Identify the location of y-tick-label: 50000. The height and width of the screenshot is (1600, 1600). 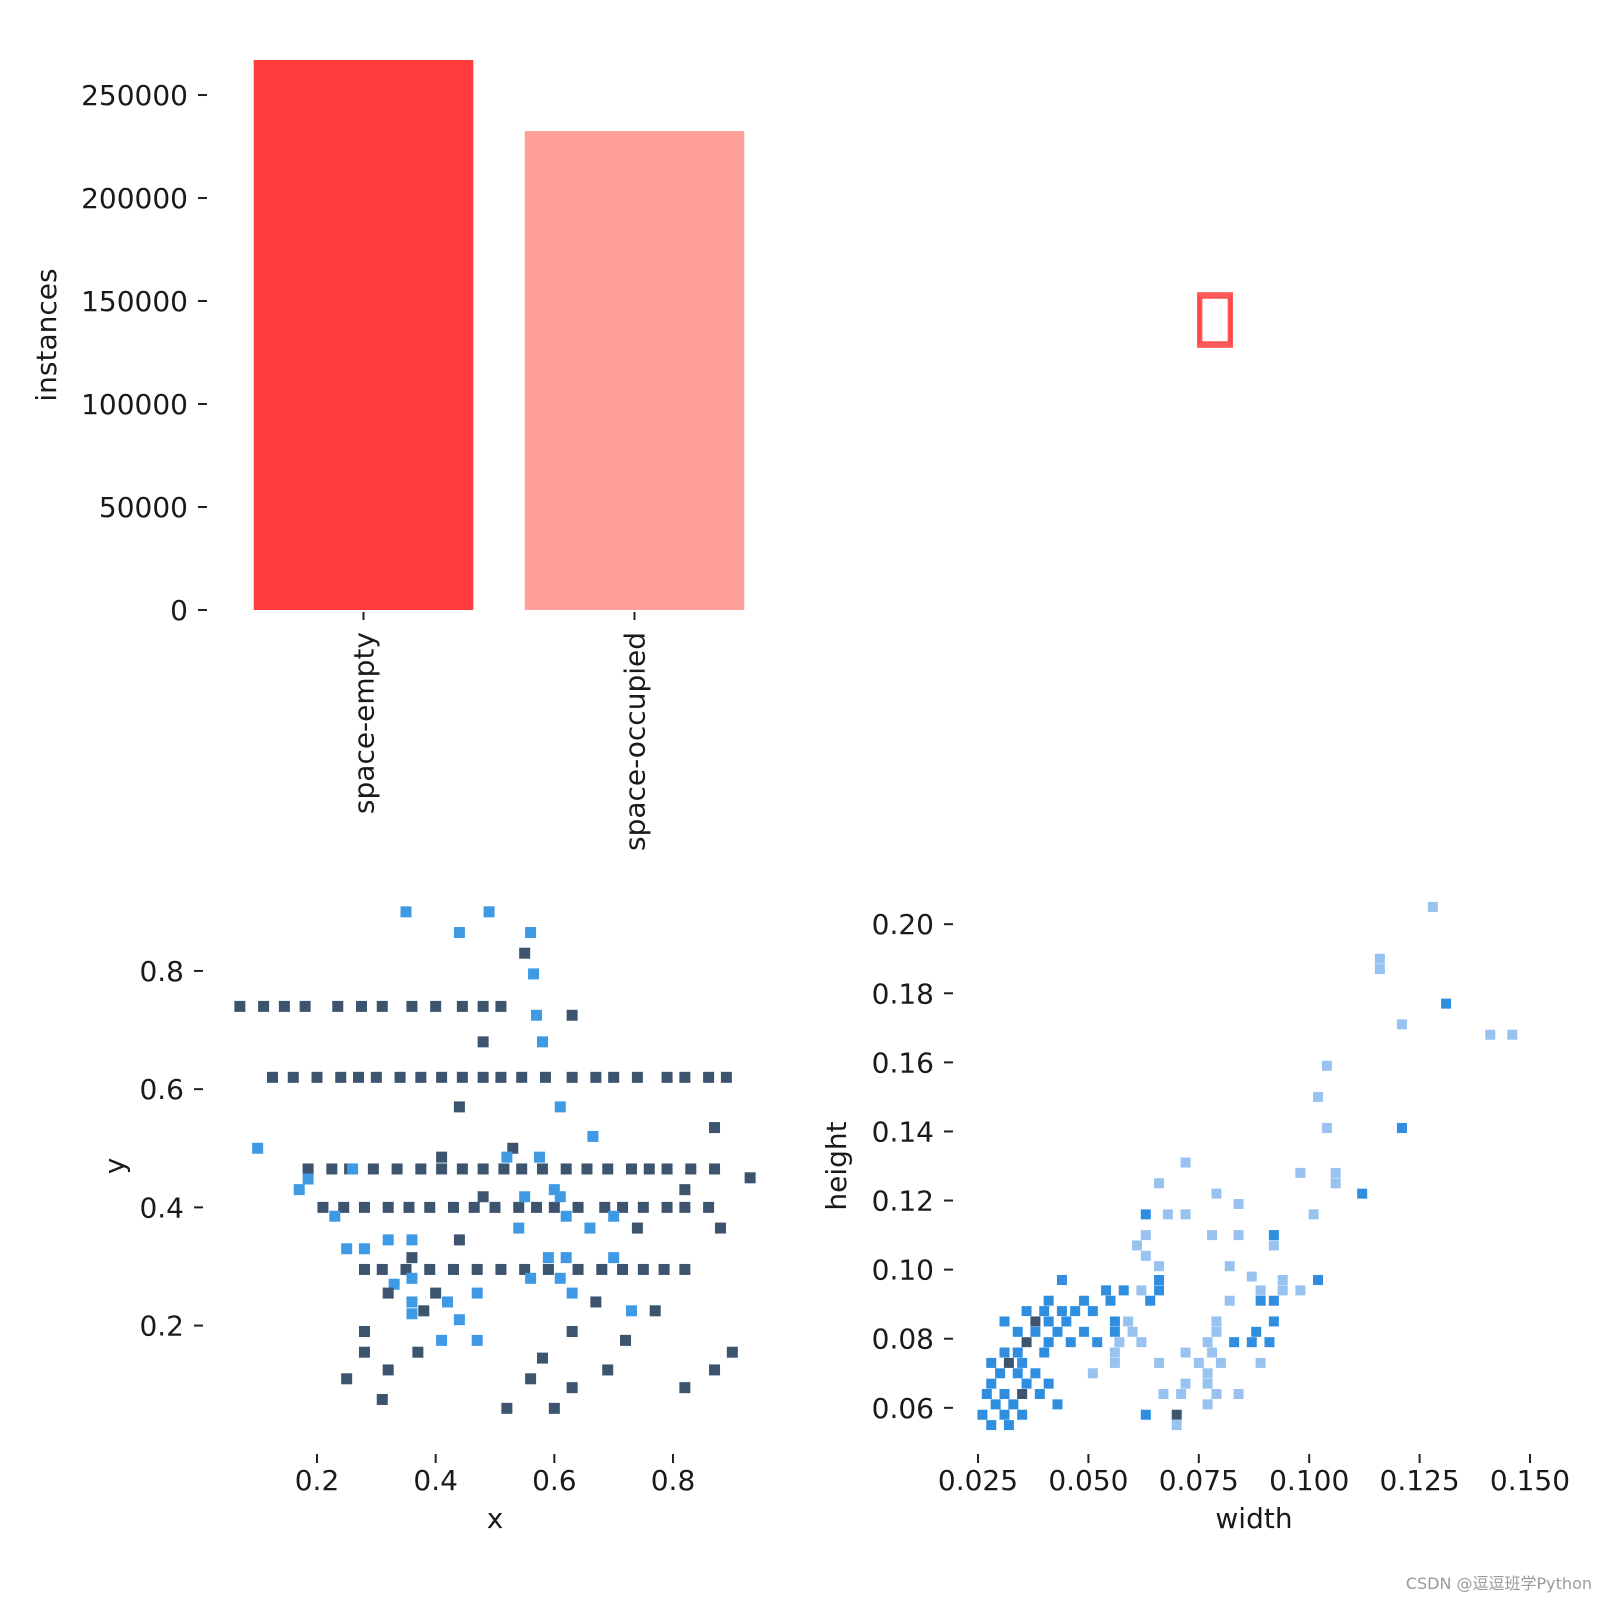
(143, 507).